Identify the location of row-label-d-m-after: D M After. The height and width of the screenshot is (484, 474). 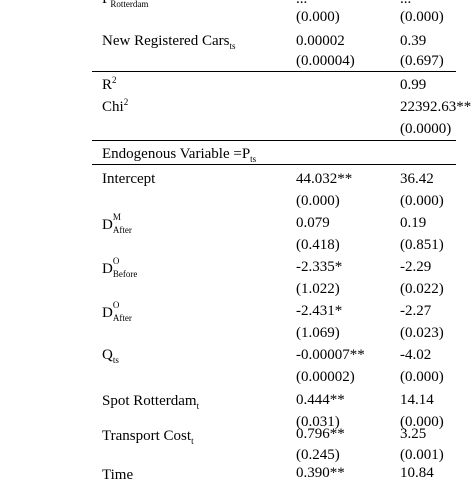
(117, 223).